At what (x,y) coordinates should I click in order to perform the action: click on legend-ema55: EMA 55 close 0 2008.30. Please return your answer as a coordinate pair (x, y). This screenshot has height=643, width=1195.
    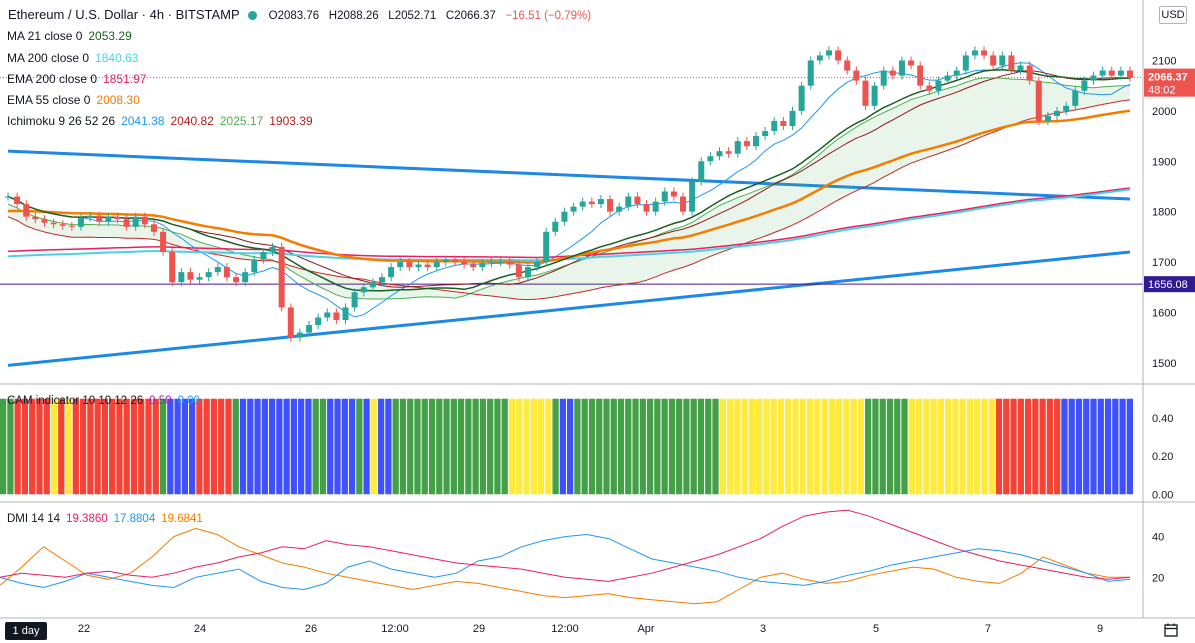
    Looking at the image, I should click on (76, 100).